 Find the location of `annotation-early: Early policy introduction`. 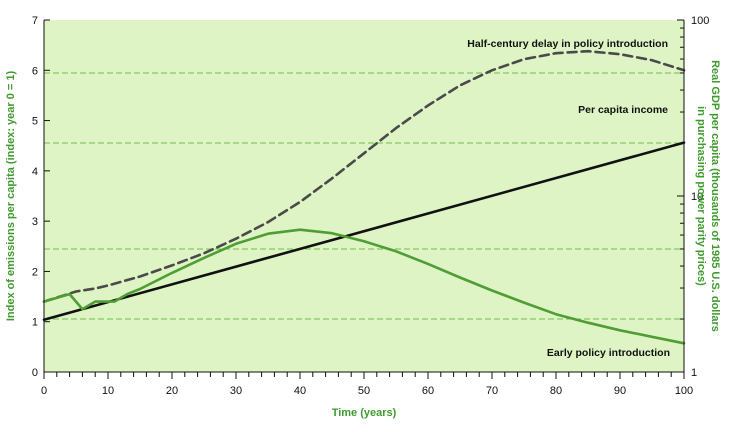

annotation-early: Early policy introduction is located at coordinates (608, 353).